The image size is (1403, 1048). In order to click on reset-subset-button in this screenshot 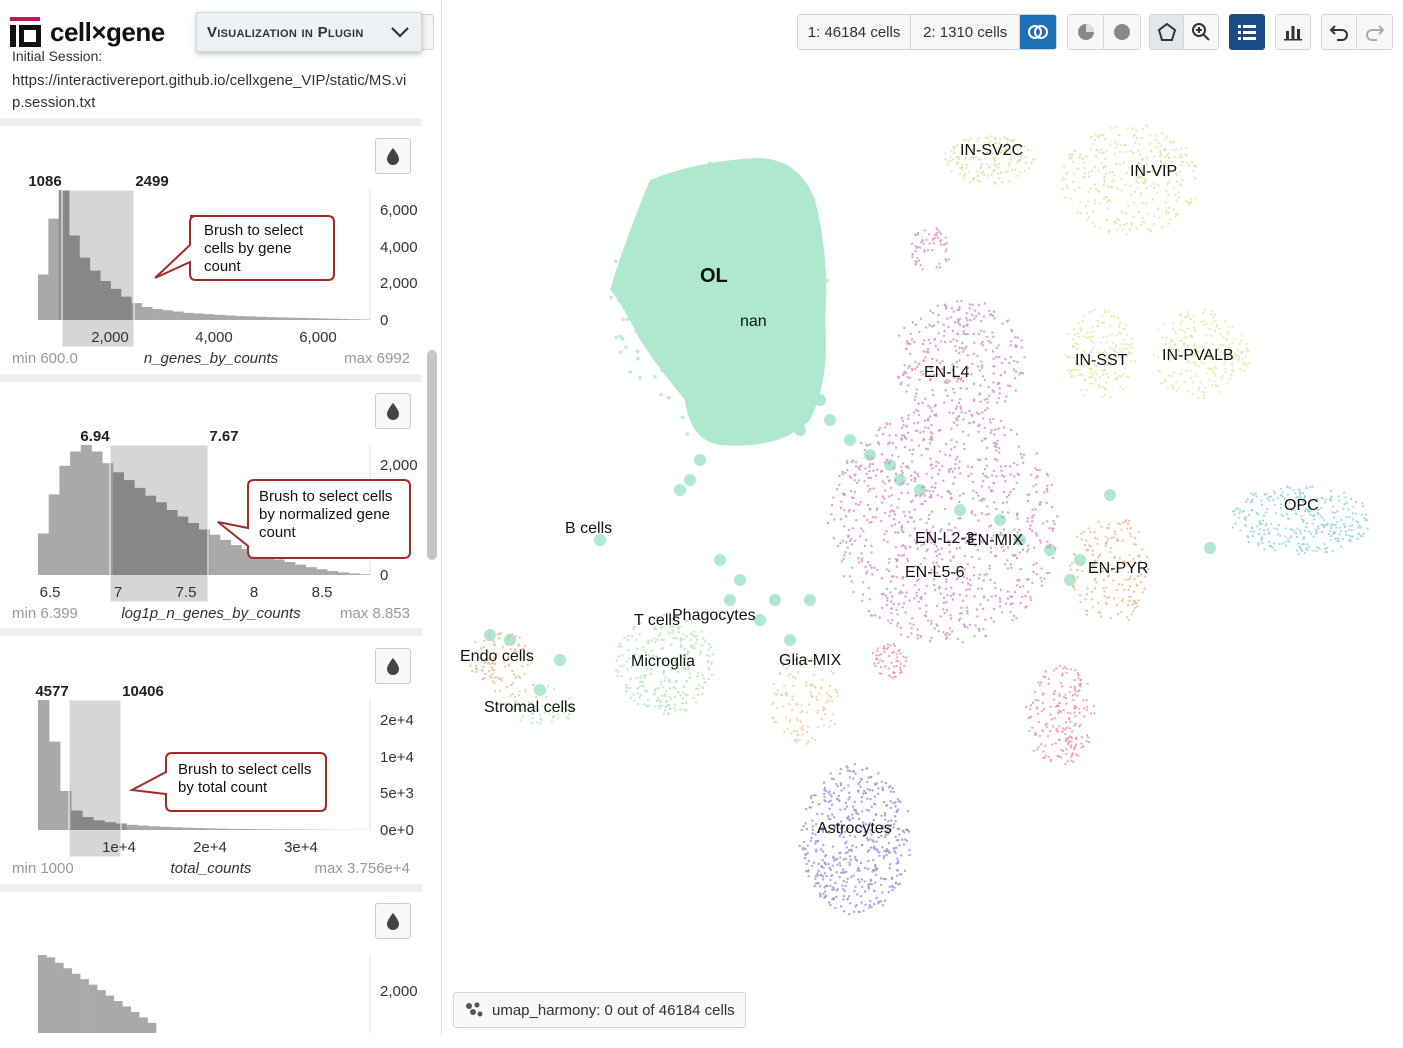, I will do `click(1122, 32)`.